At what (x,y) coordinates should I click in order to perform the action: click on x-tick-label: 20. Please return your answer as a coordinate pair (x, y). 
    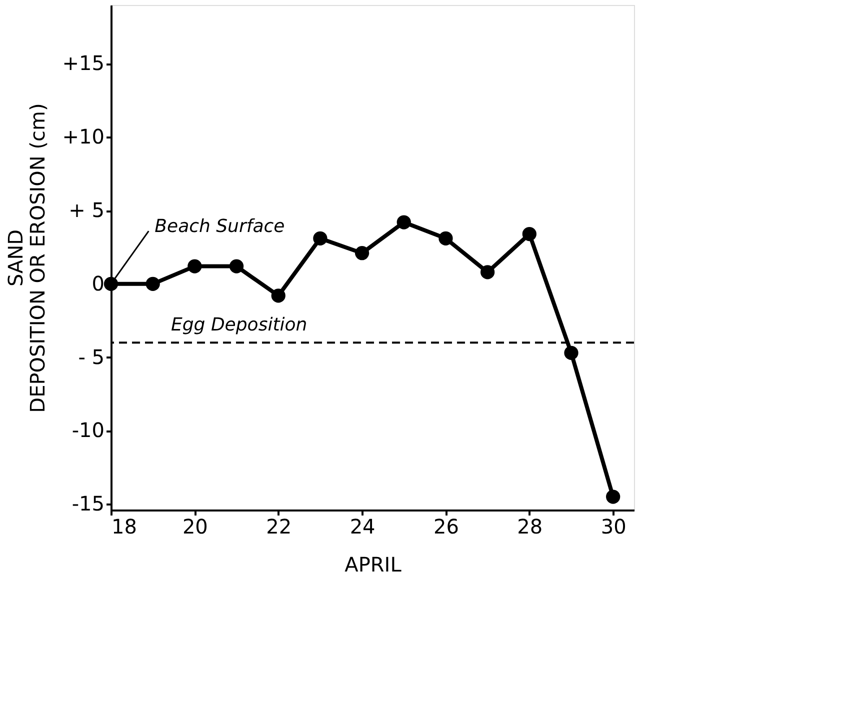
    Looking at the image, I should click on (195, 526).